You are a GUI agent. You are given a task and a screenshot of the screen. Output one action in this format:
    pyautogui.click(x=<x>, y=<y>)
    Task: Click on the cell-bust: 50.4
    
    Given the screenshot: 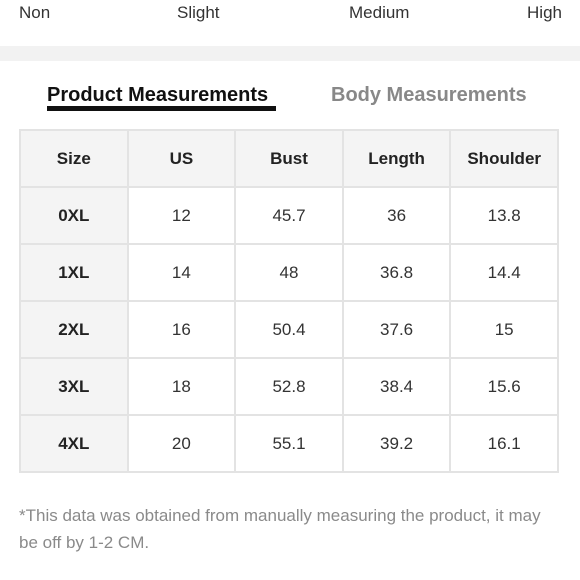 What is the action you would take?
    pyautogui.click(x=289, y=329)
    